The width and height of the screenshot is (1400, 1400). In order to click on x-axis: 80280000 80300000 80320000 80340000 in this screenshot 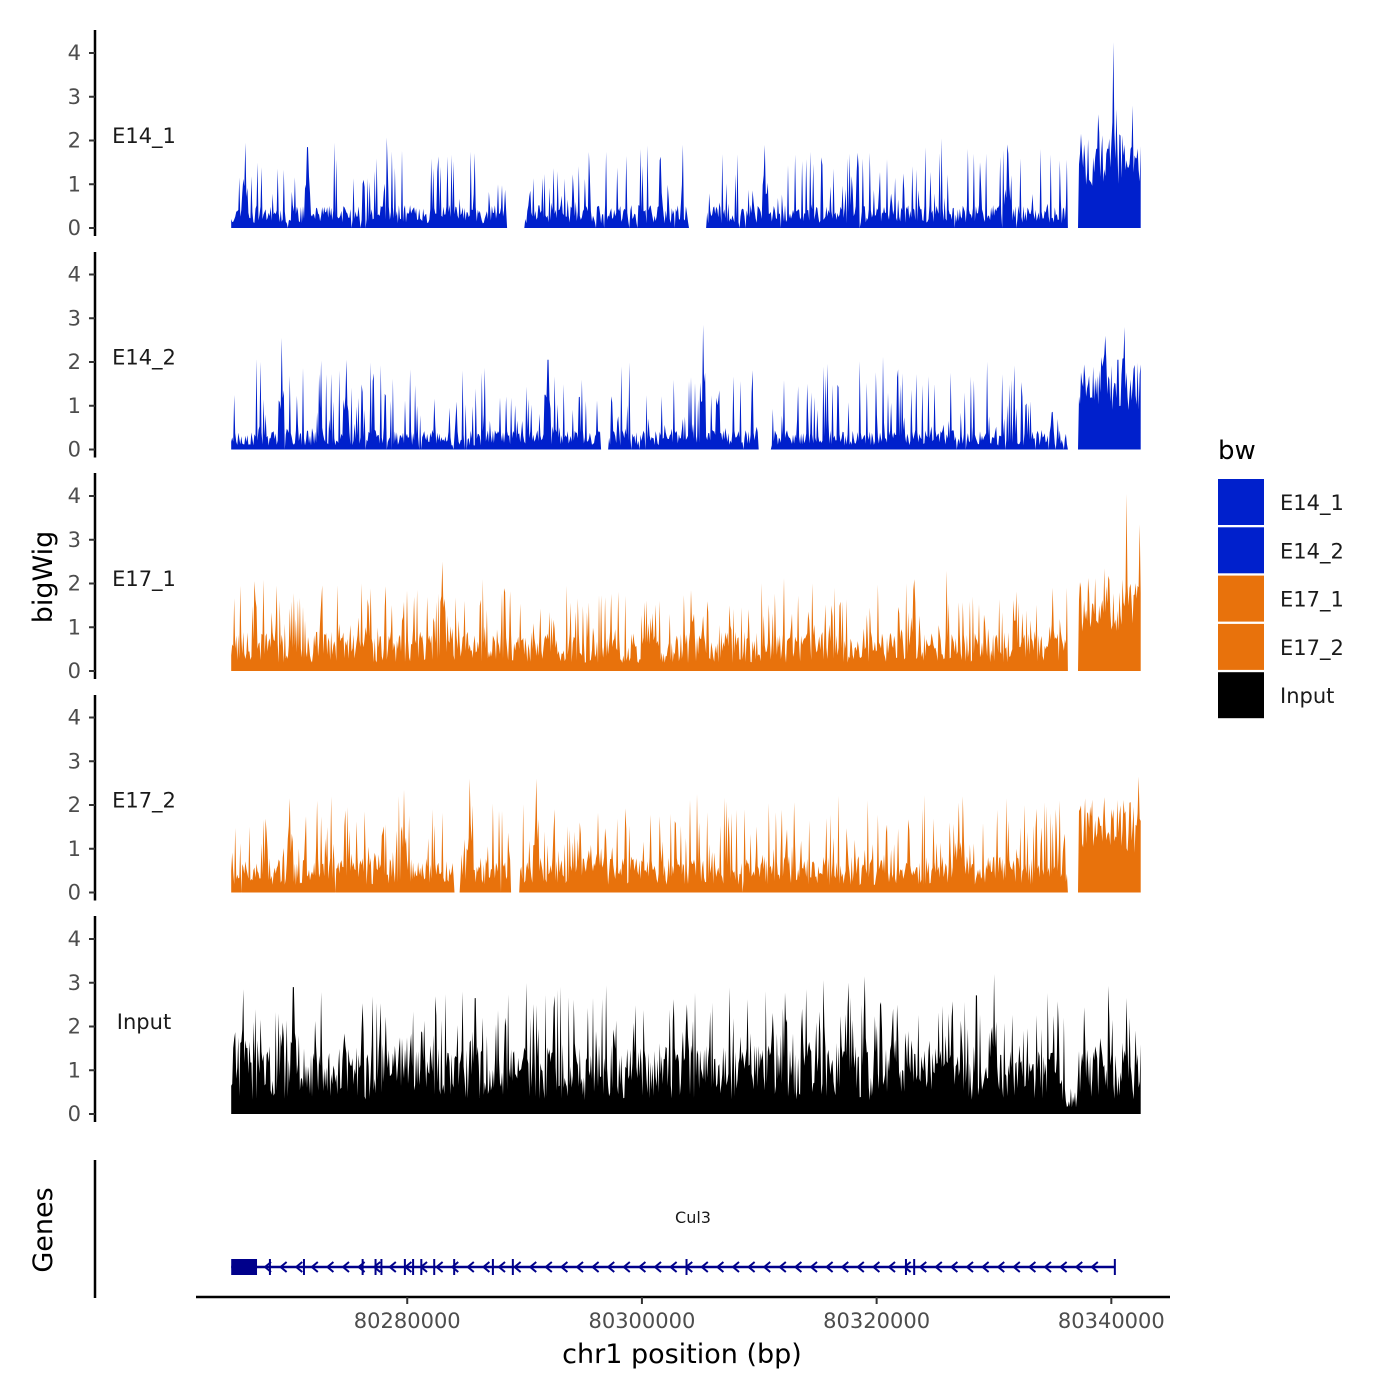, I will do `click(683, 1314)`.